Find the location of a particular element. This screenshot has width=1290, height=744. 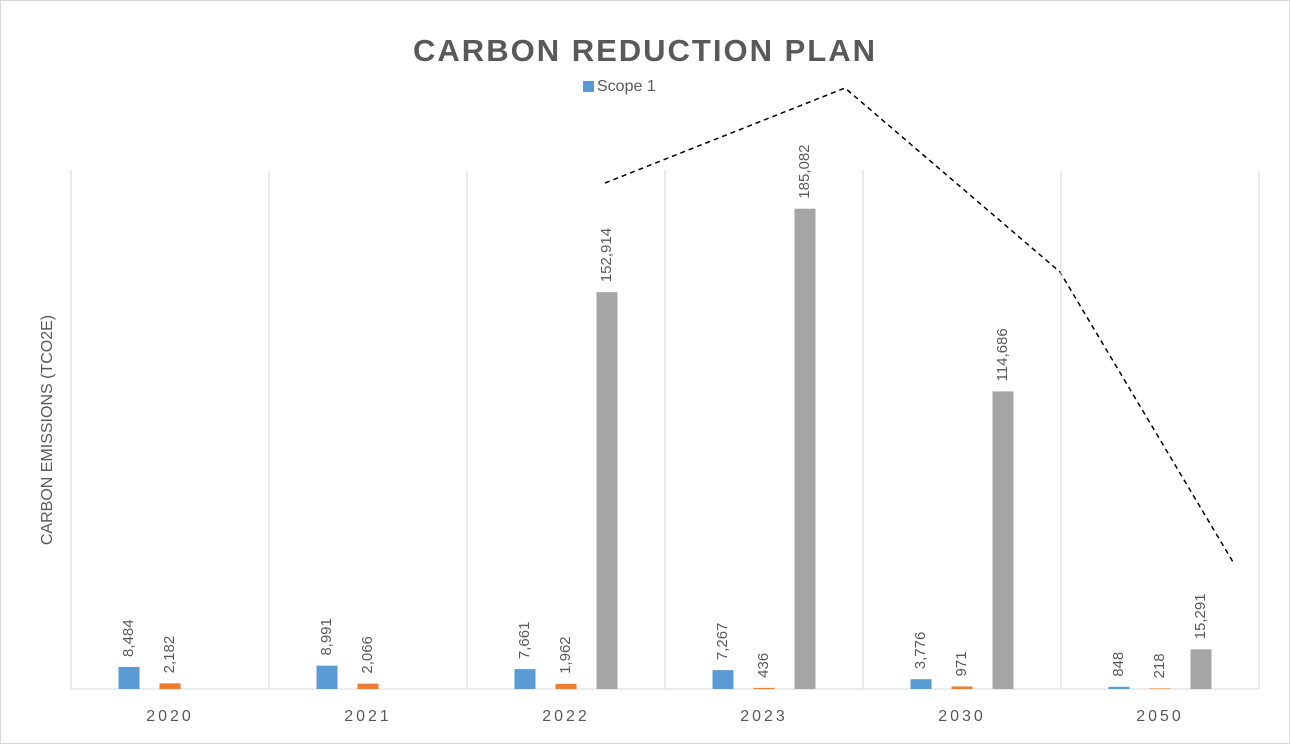

data-label: 1,962 is located at coordinates (565, 655).